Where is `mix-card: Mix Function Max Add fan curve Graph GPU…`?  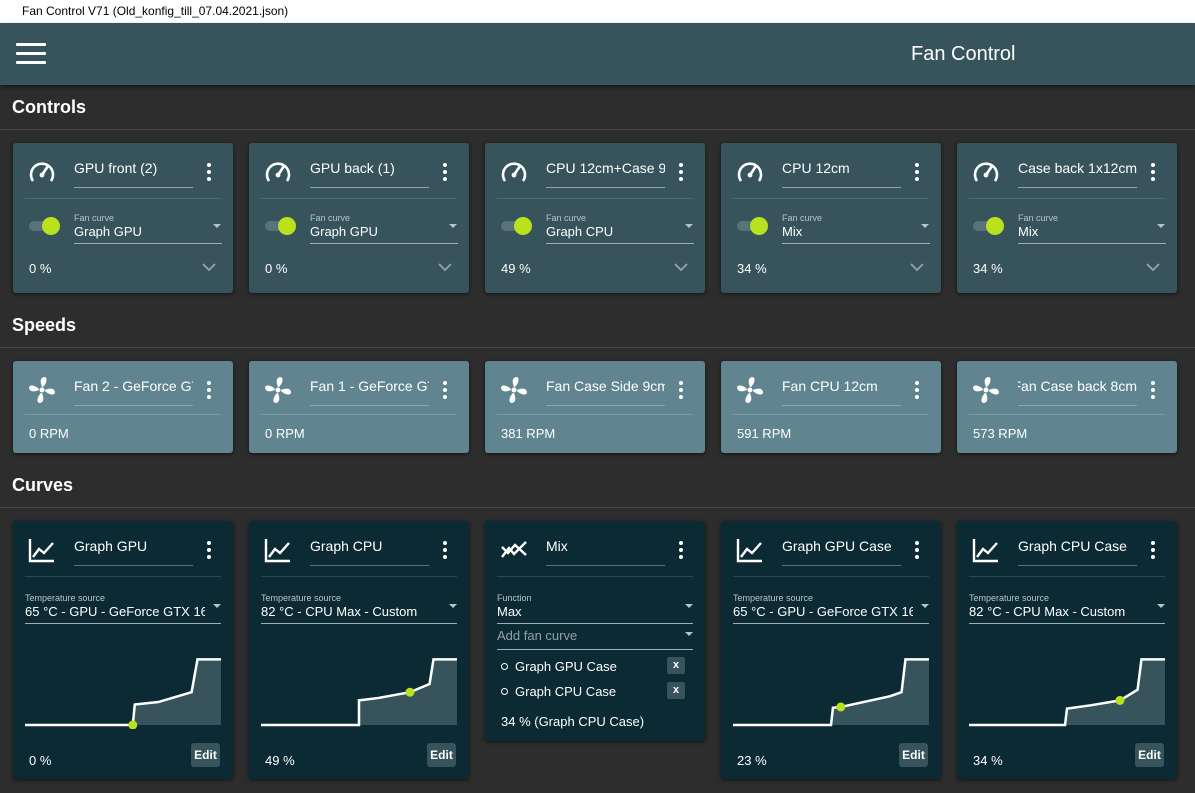 mix-card: Mix Function Max Add fan curve Graph GPU… is located at coordinates (595, 631).